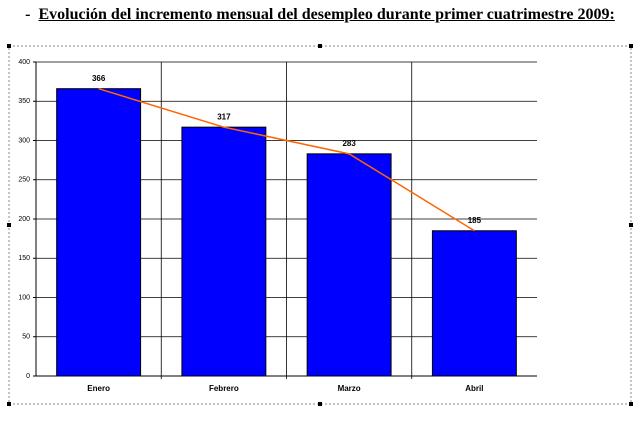  What do you see at coordinates (24, 180) in the screenshot?
I see `y-tick-label: 250` at bounding box center [24, 180].